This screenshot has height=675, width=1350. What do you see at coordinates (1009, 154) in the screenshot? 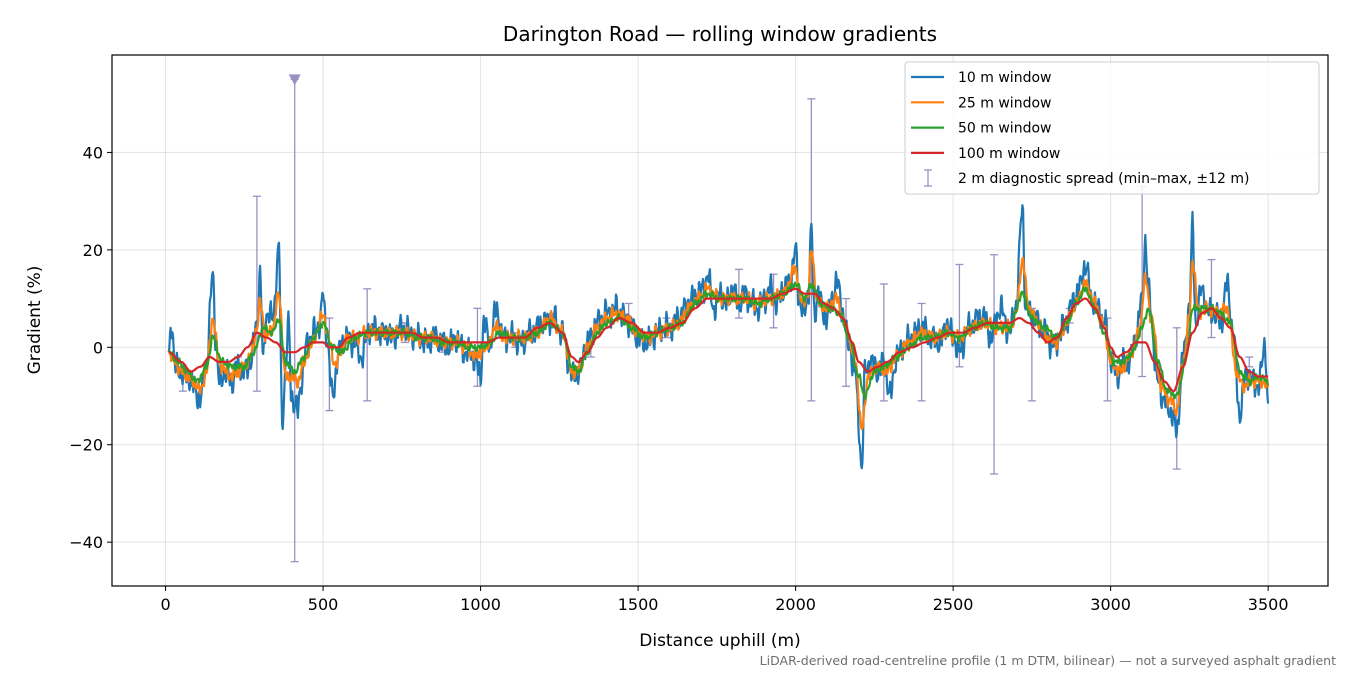
I see `legend-label: 100 m window` at bounding box center [1009, 154].